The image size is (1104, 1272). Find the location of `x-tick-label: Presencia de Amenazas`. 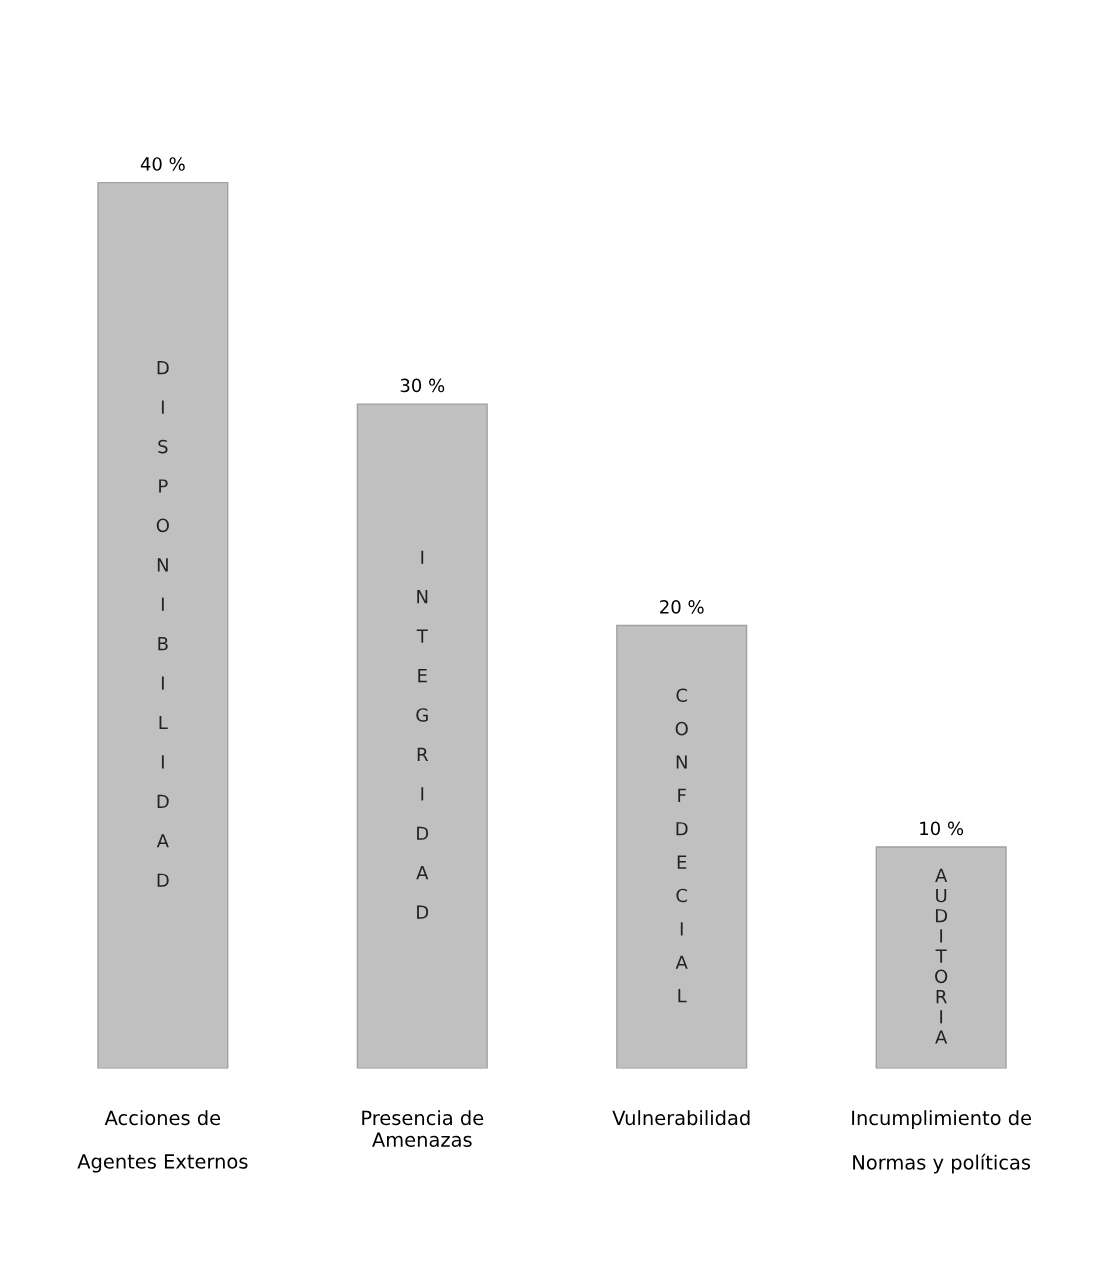

x-tick-label: Presencia de Amenazas is located at coordinates (423, 1128).